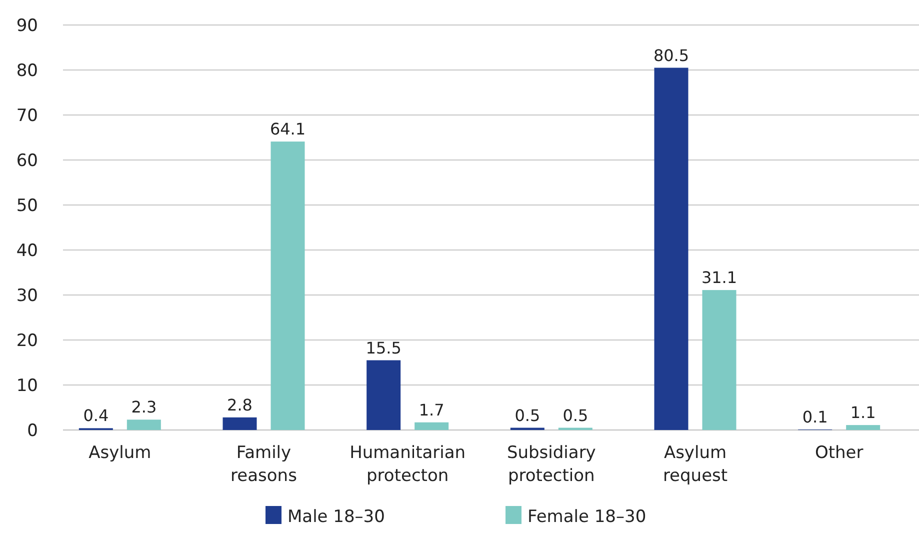 This screenshot has height=536, width=919. Describe the element at coordinates (27, 250) in the screenshot. I see `y-tick-label: 40` at that location.